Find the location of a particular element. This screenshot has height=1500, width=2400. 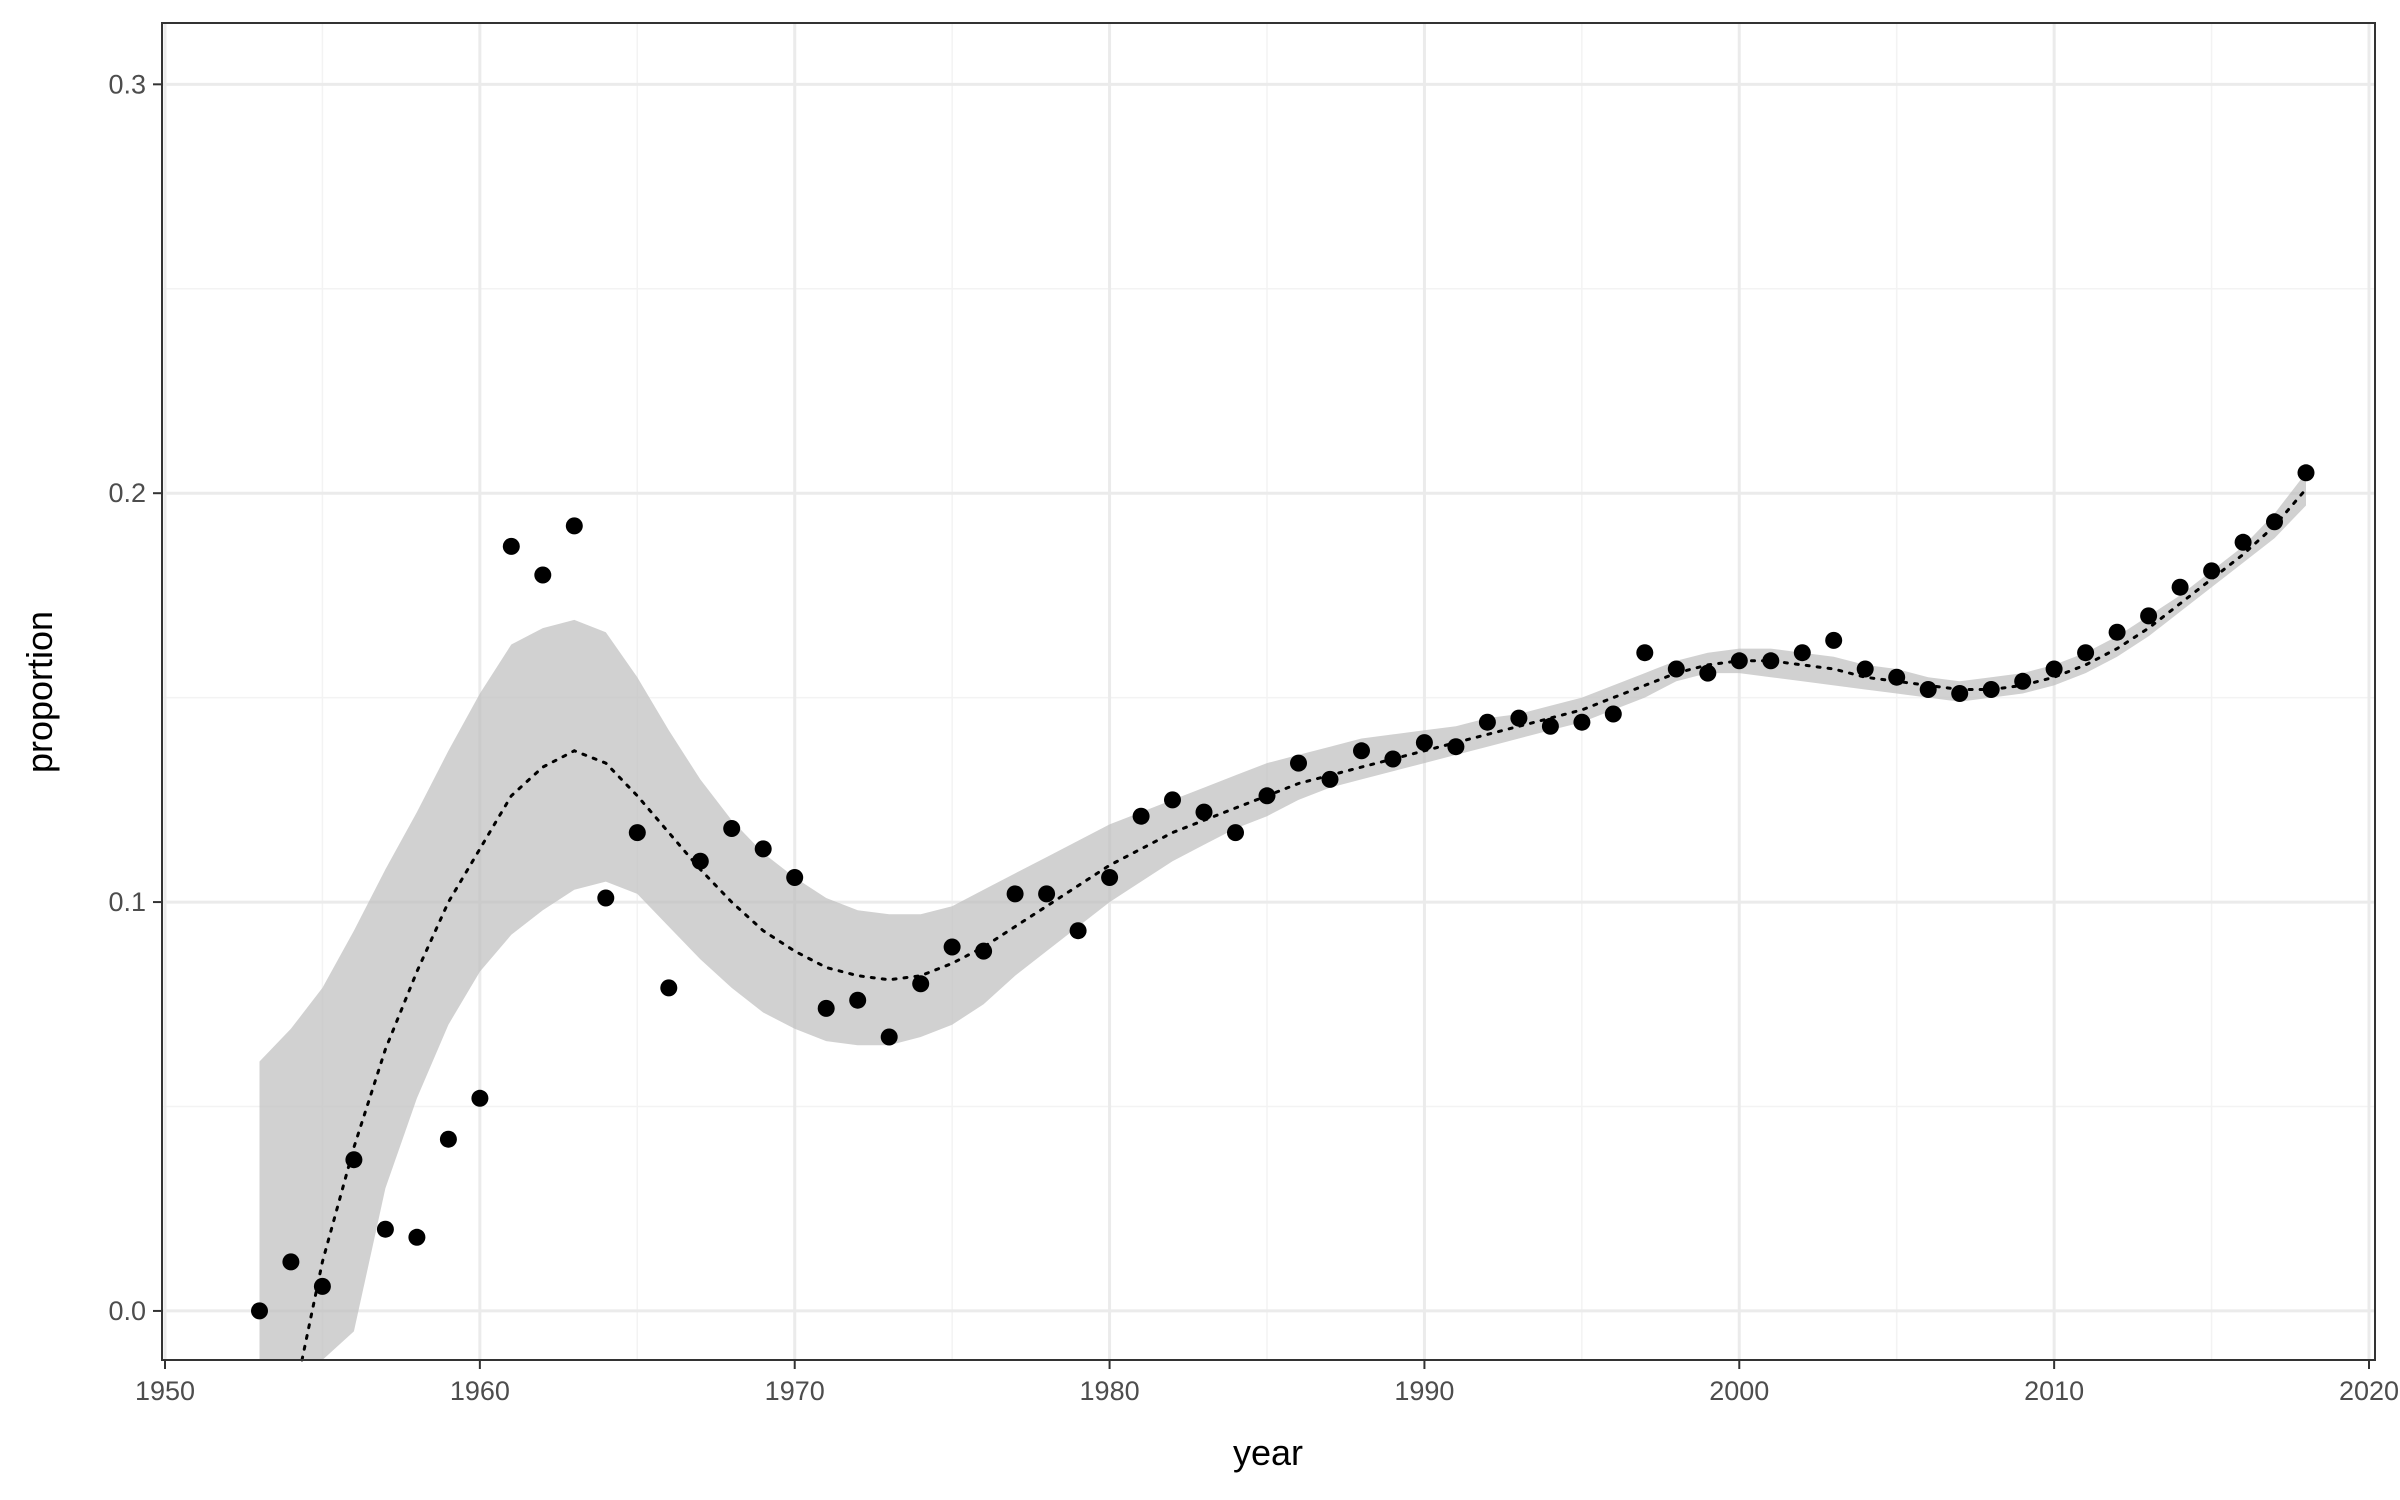

y-axis-title: proportion is located at coordinates (39, 692).